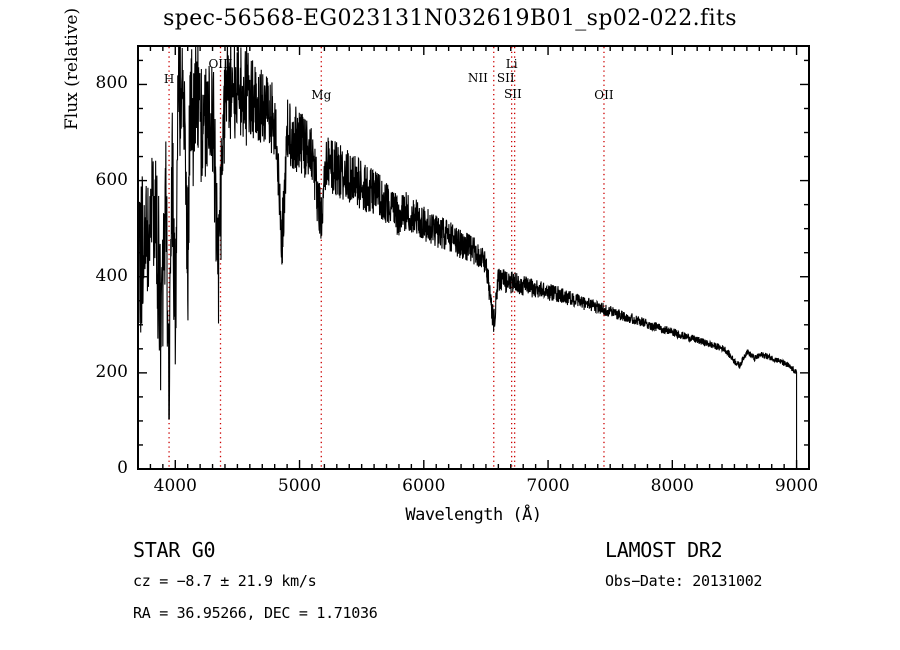 Image resolution: width=900 pixels, height=650 pixels. I want to click on y-axis-label: Flux (relative), so click(72, 68).